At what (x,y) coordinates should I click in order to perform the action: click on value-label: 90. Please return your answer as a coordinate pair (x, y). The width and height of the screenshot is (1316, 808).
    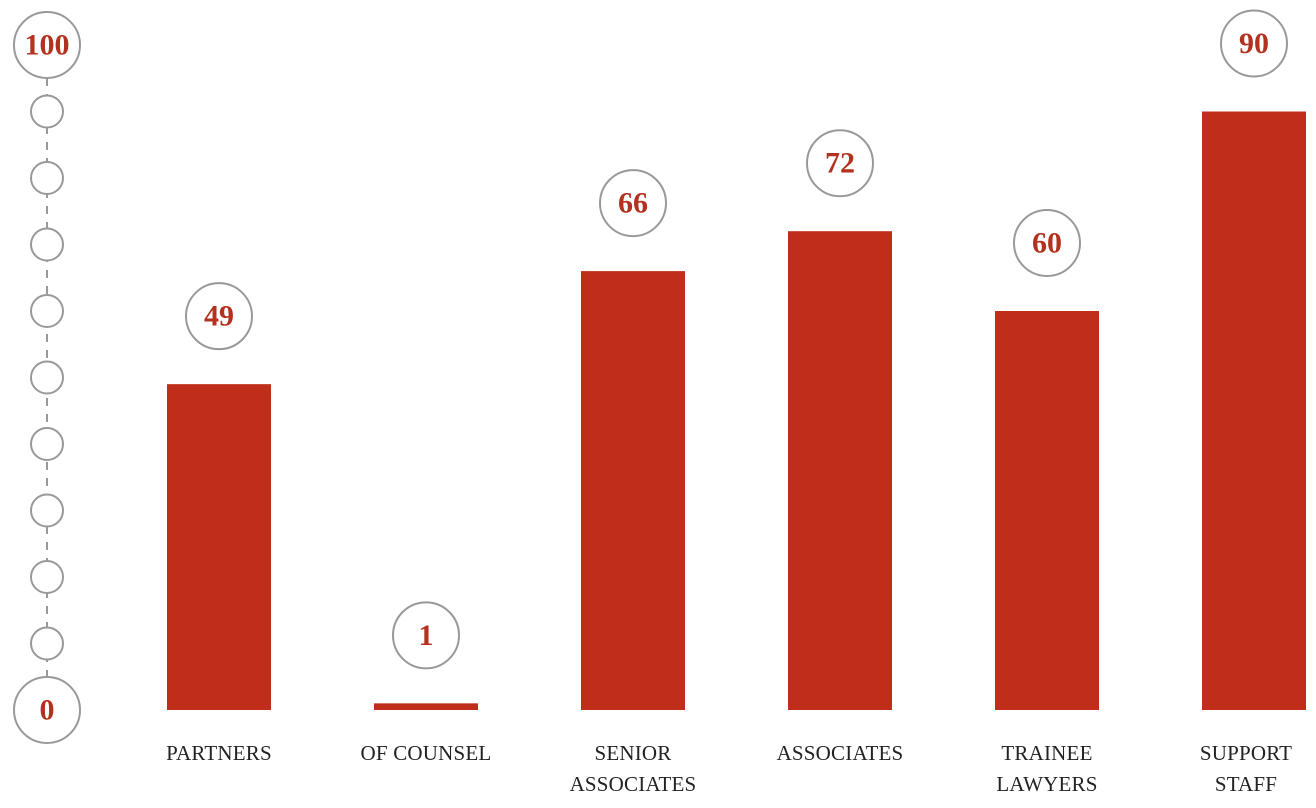
    Looking at the image, I should click on (1254, 43).